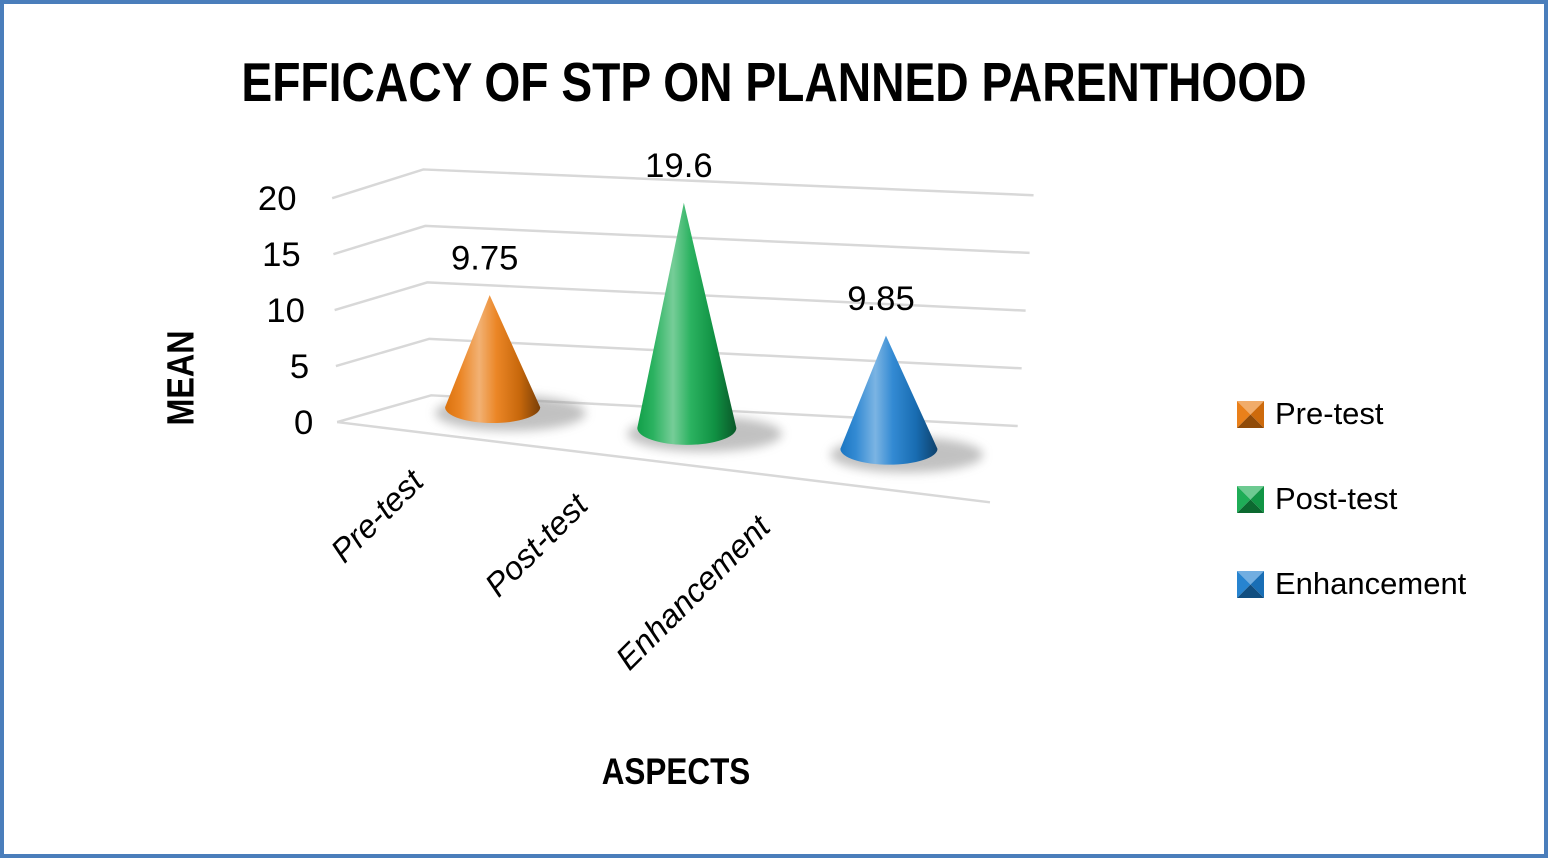  I want to click on legend-item: Pre-test, so click(1351, 414).